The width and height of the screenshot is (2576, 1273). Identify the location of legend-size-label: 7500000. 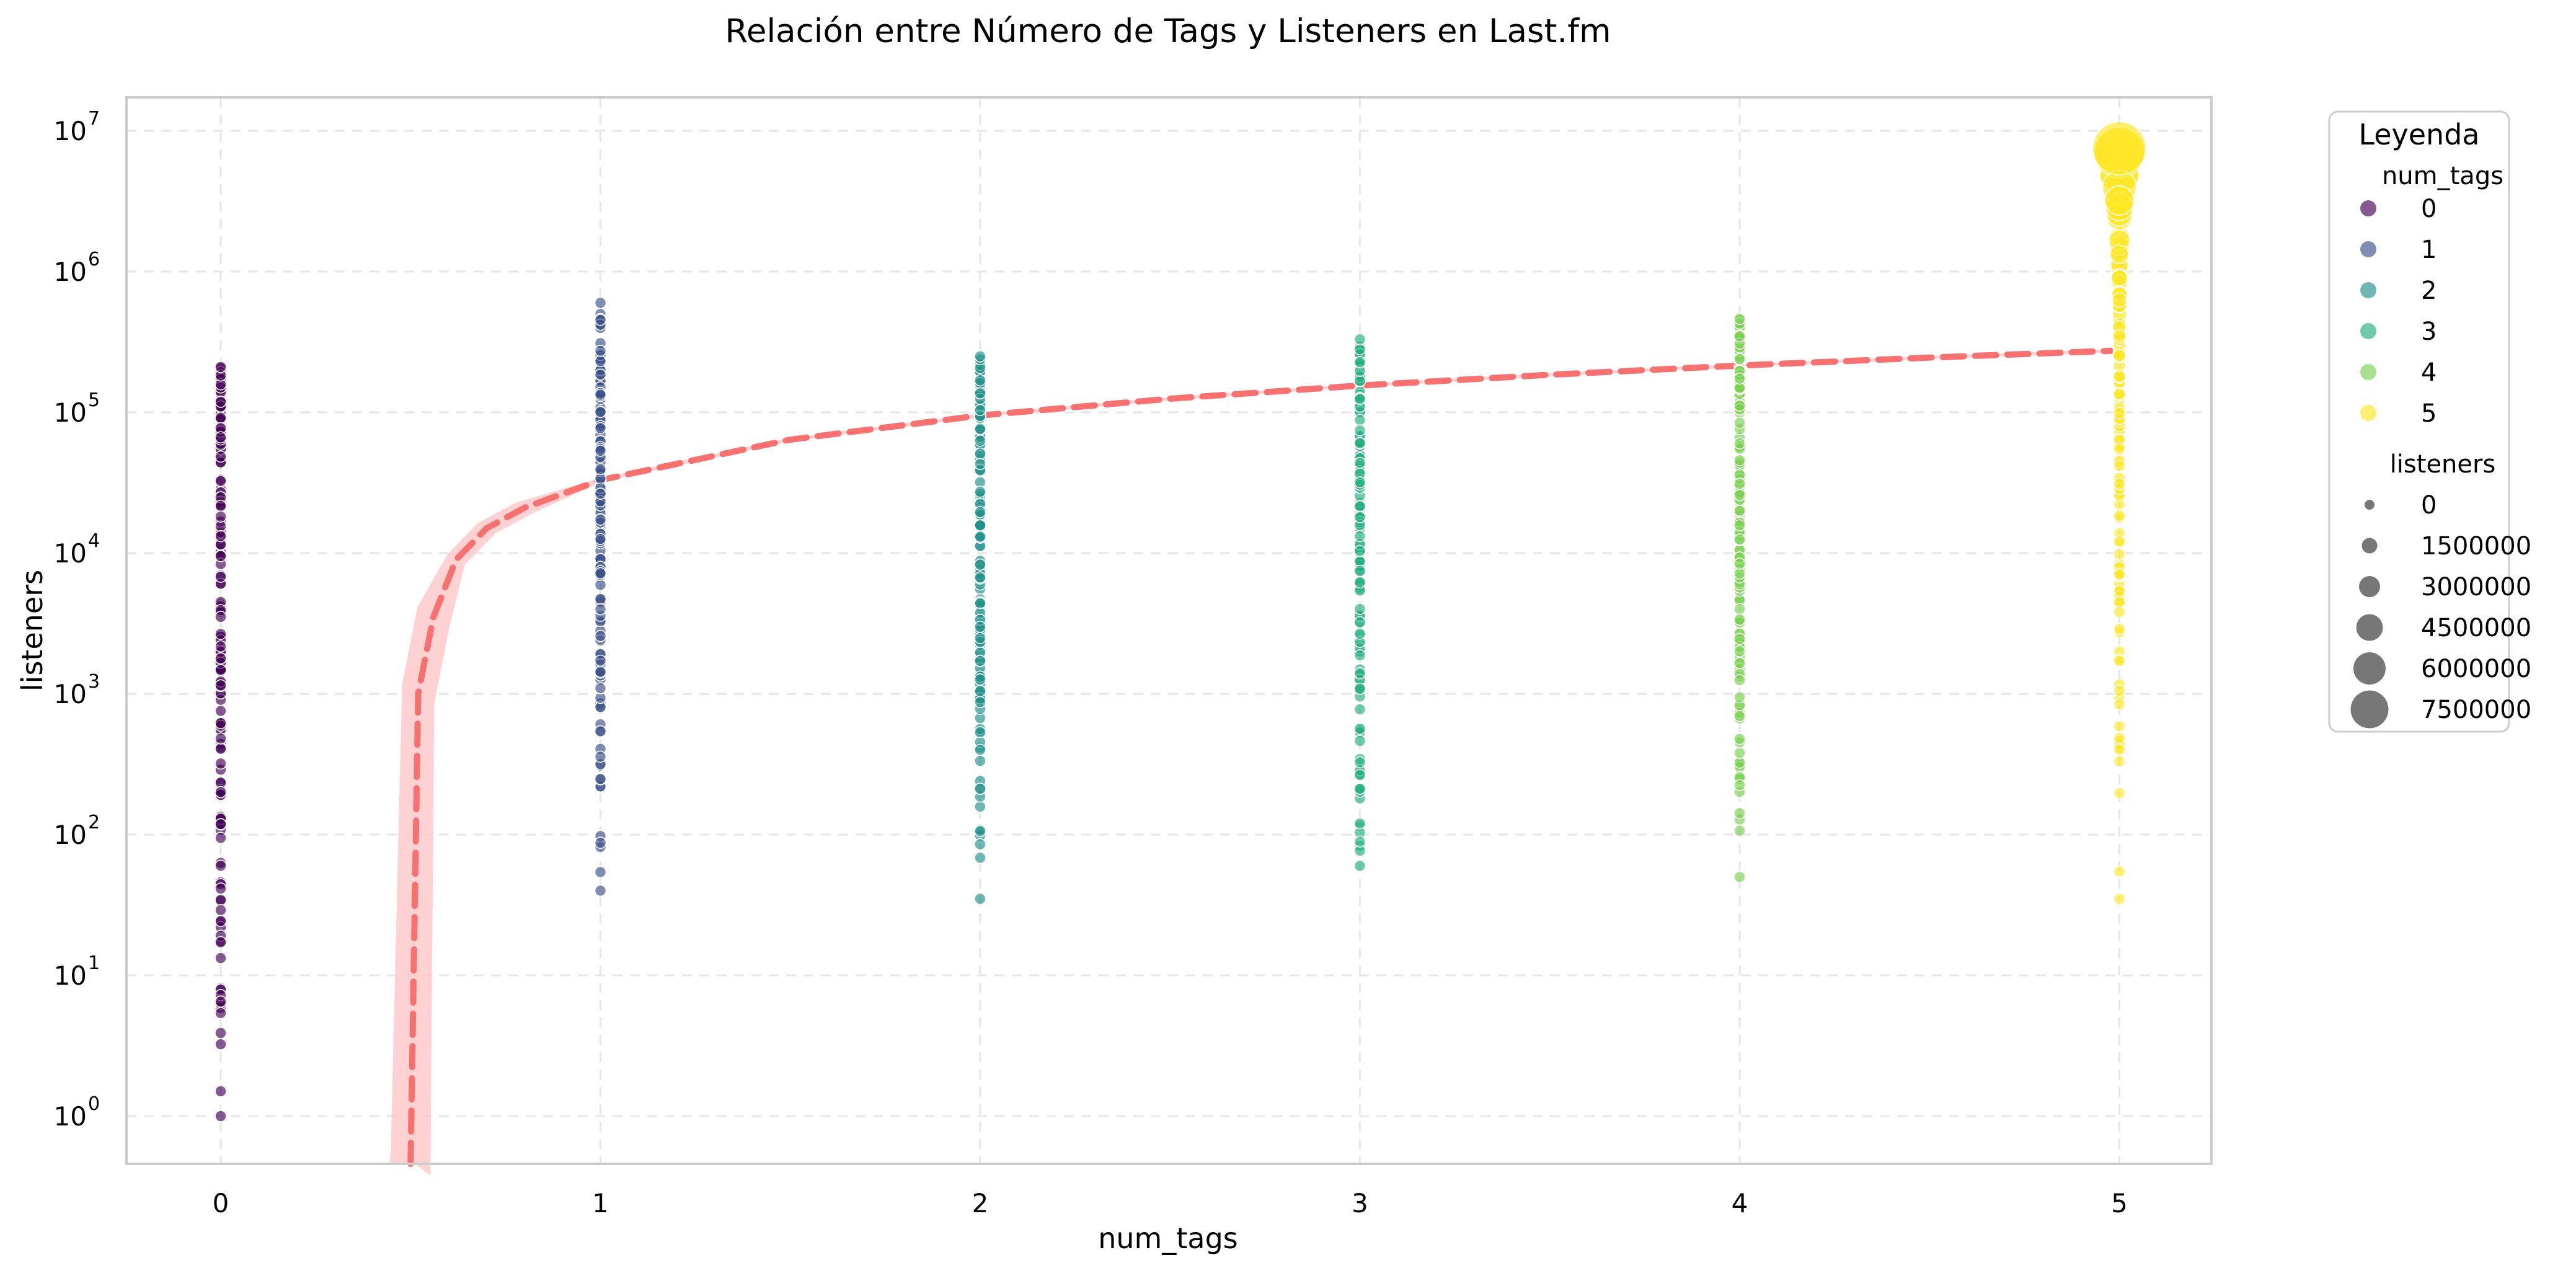
(2476, 710).